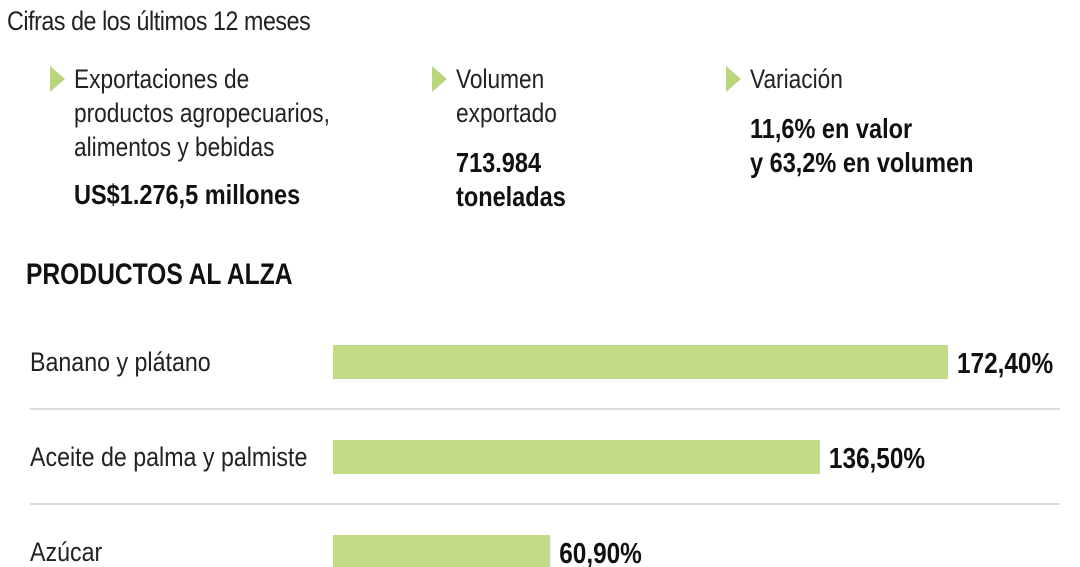 The width and height of the screenshot is (1080, 567). Describe the element at coordinates (831, 128) in the screenshot. I see `stat-variation-value-line: 11,6% en valor` at that location.